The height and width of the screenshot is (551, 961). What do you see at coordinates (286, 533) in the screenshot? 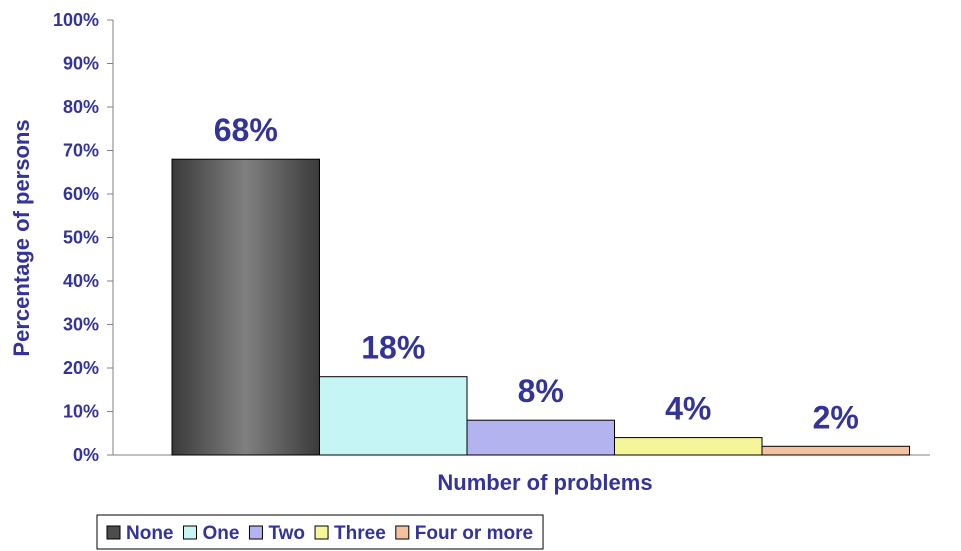
I see `legend-label: Two` at bounding box center [286, 533].